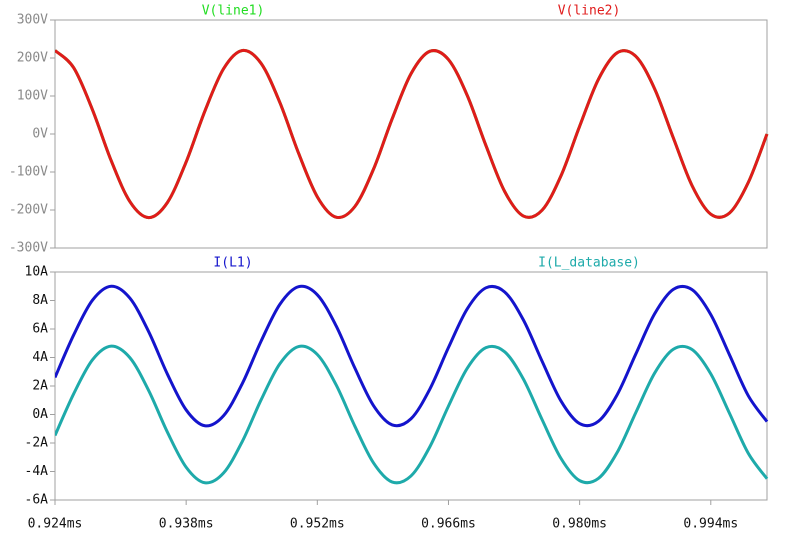 The width and height of the screenshot is (800, 535). What do you see at coordinates (37, 500) in the screenshot?
I see `y-tick-label: -6A` at bounding box center [37, 500].